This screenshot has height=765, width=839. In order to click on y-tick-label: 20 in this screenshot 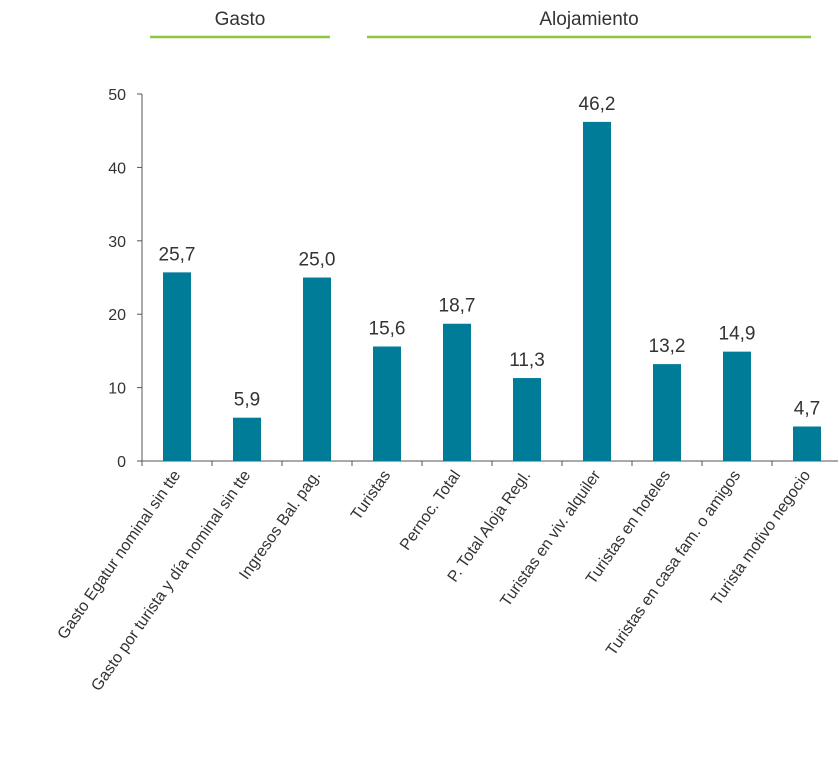, I will do `click(117, 315)`.